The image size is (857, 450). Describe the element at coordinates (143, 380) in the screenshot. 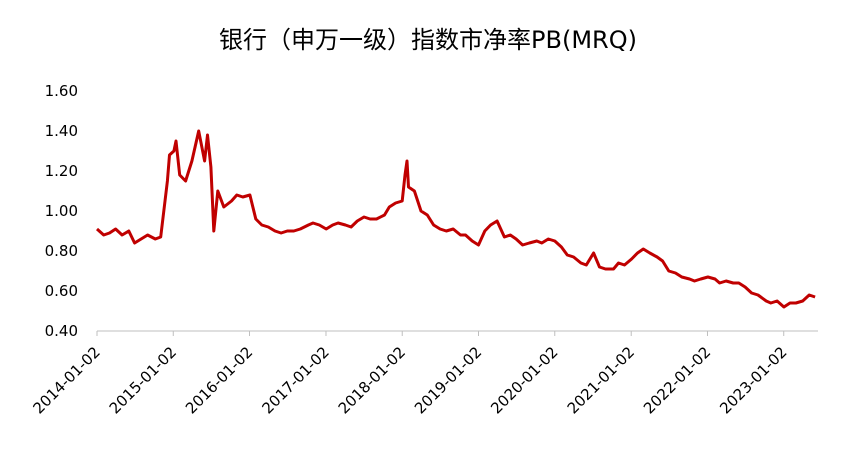

I see `x-tick-label: 2015-01-02` at that location.